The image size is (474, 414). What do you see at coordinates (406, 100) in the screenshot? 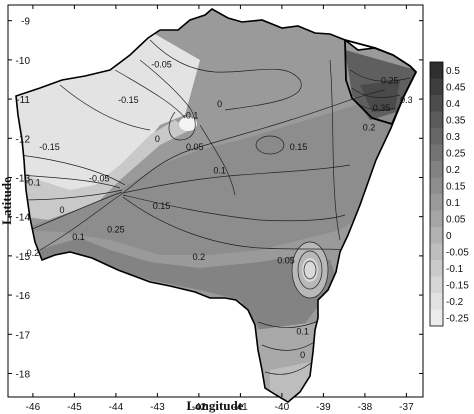
I see `contour-label: 0.3` at bounding box center [406, 100].